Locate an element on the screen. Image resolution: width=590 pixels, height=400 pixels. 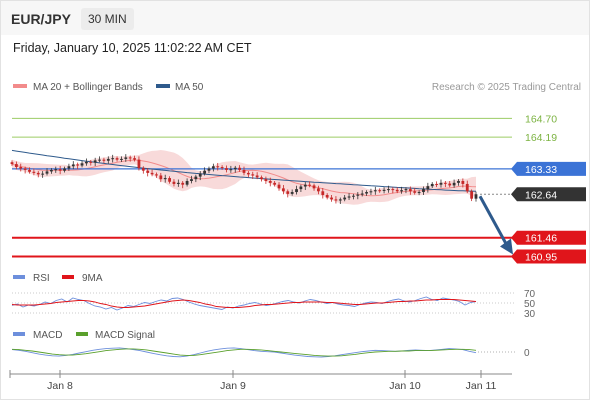
ma20-legend-swatch is located at coordinates (20, 86).